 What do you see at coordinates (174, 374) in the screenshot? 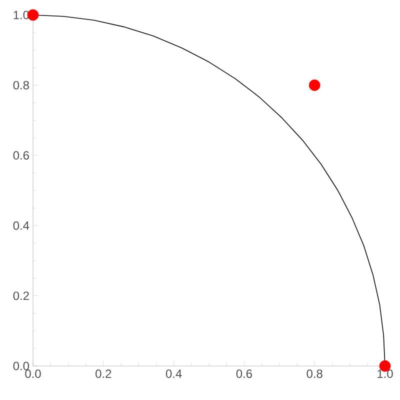
I see `x-tick-label: 0.4` at bounding box center [174, 374].